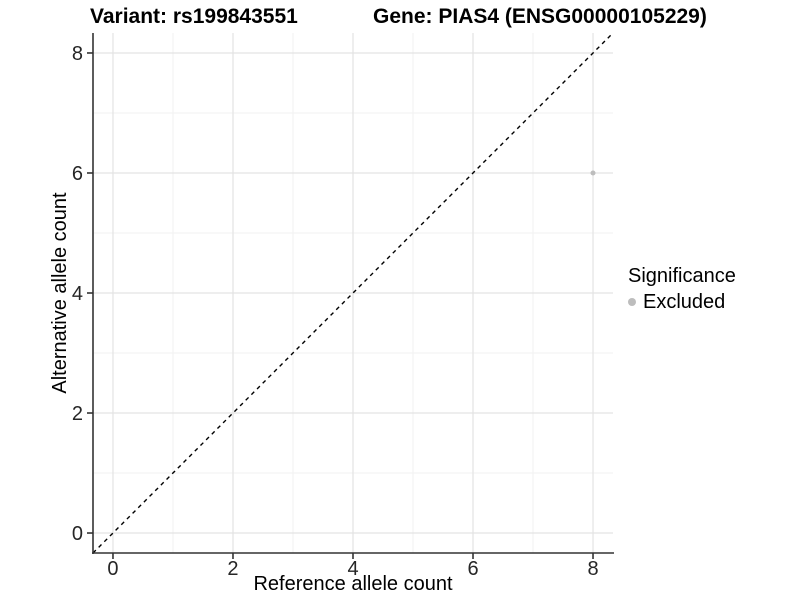  What do you see at coordinates (540, 16) in the screenshot?
I see `plot-title-gene: Gene: PIAS4 (ENSG00000105229)` at bounding box center [540, 16].